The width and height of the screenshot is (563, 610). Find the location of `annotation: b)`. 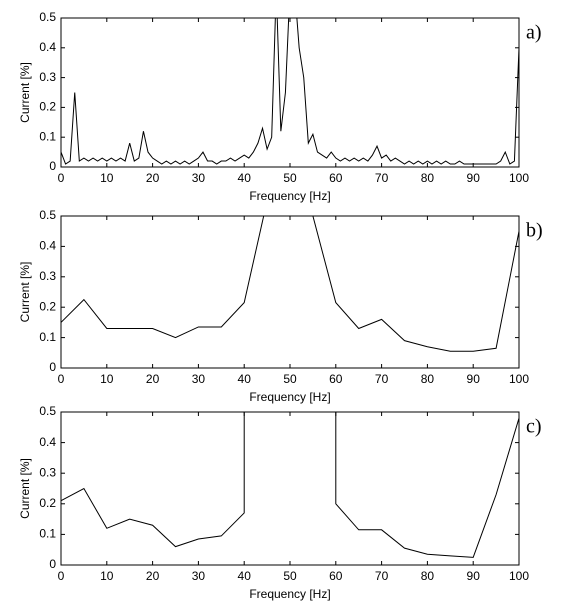

annotation: b) is located at coordinates (534, 231).